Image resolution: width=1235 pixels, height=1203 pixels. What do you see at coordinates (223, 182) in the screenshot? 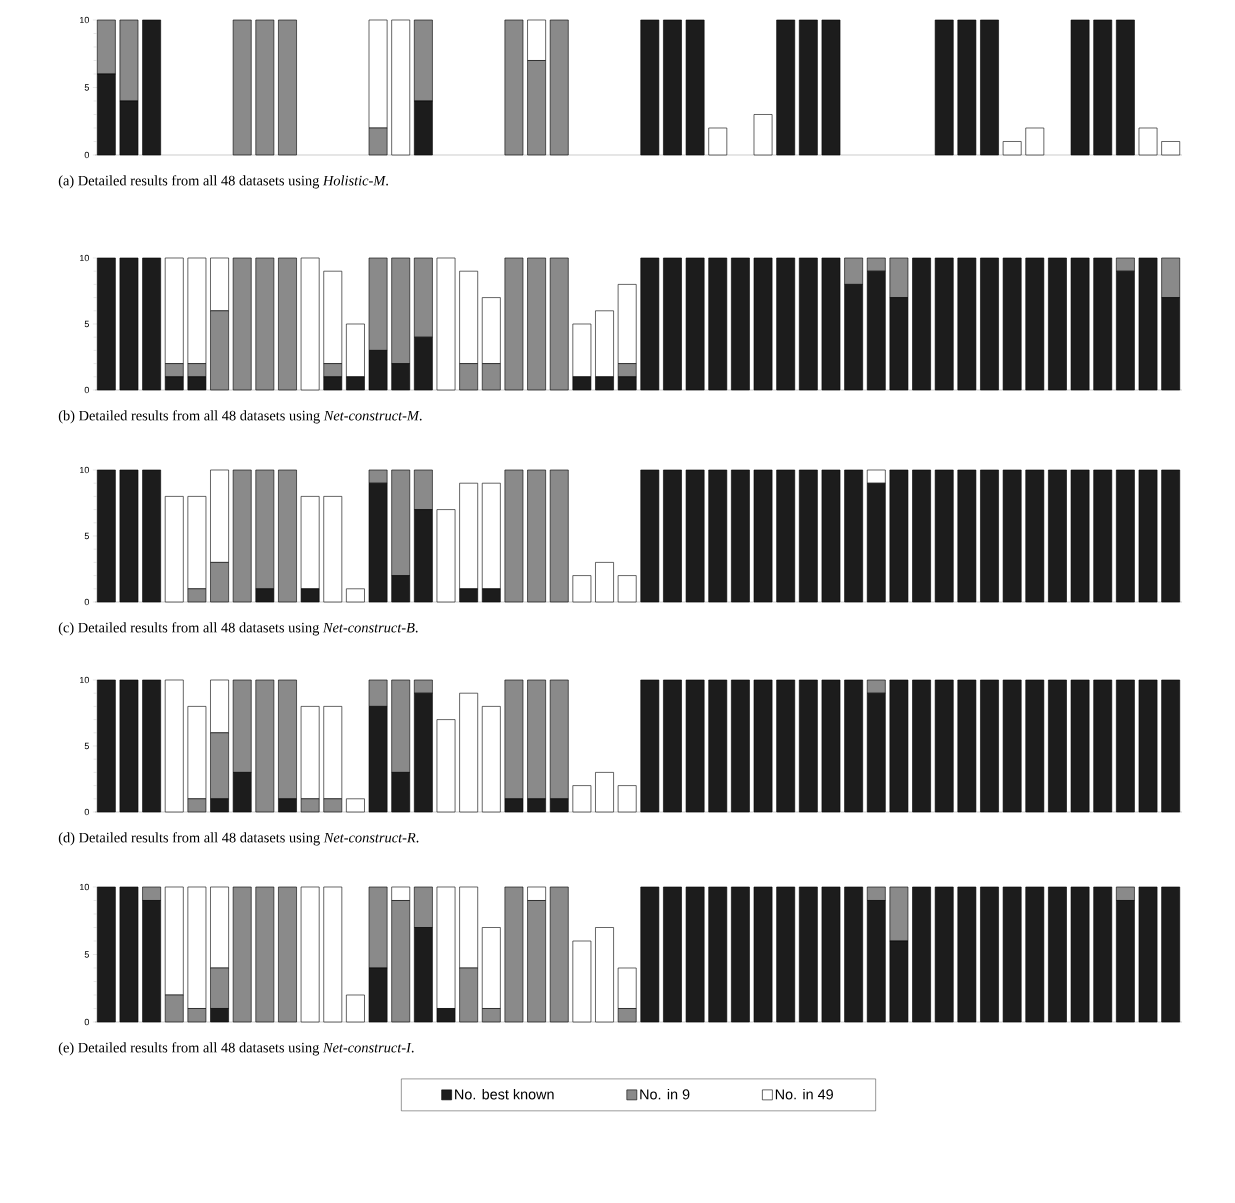
I see `text: (a) Detailed results from all 48 datasets using Holistic-M.` at bounding box center [223, 182].